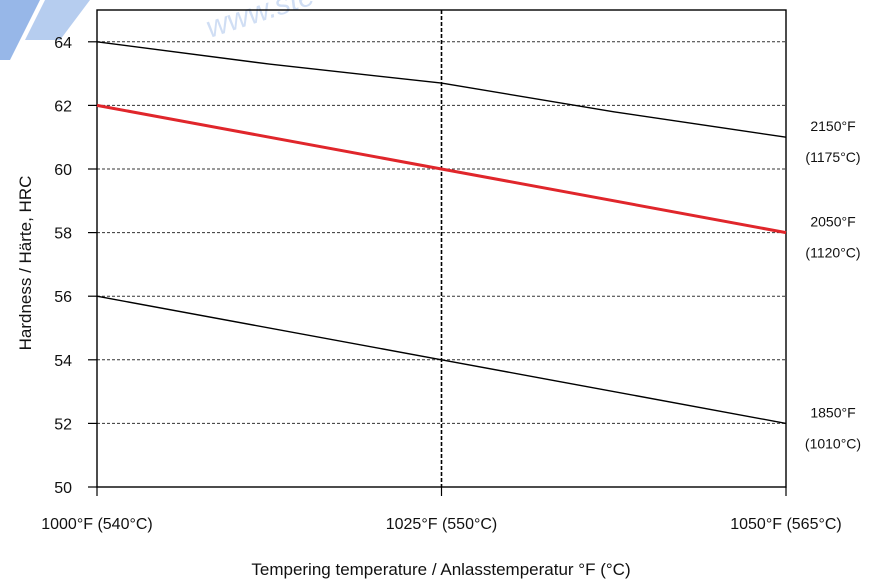 The height and width of the screenshot is (582, 886). I want to click on series-label: (1175°C), so click(832, 157).